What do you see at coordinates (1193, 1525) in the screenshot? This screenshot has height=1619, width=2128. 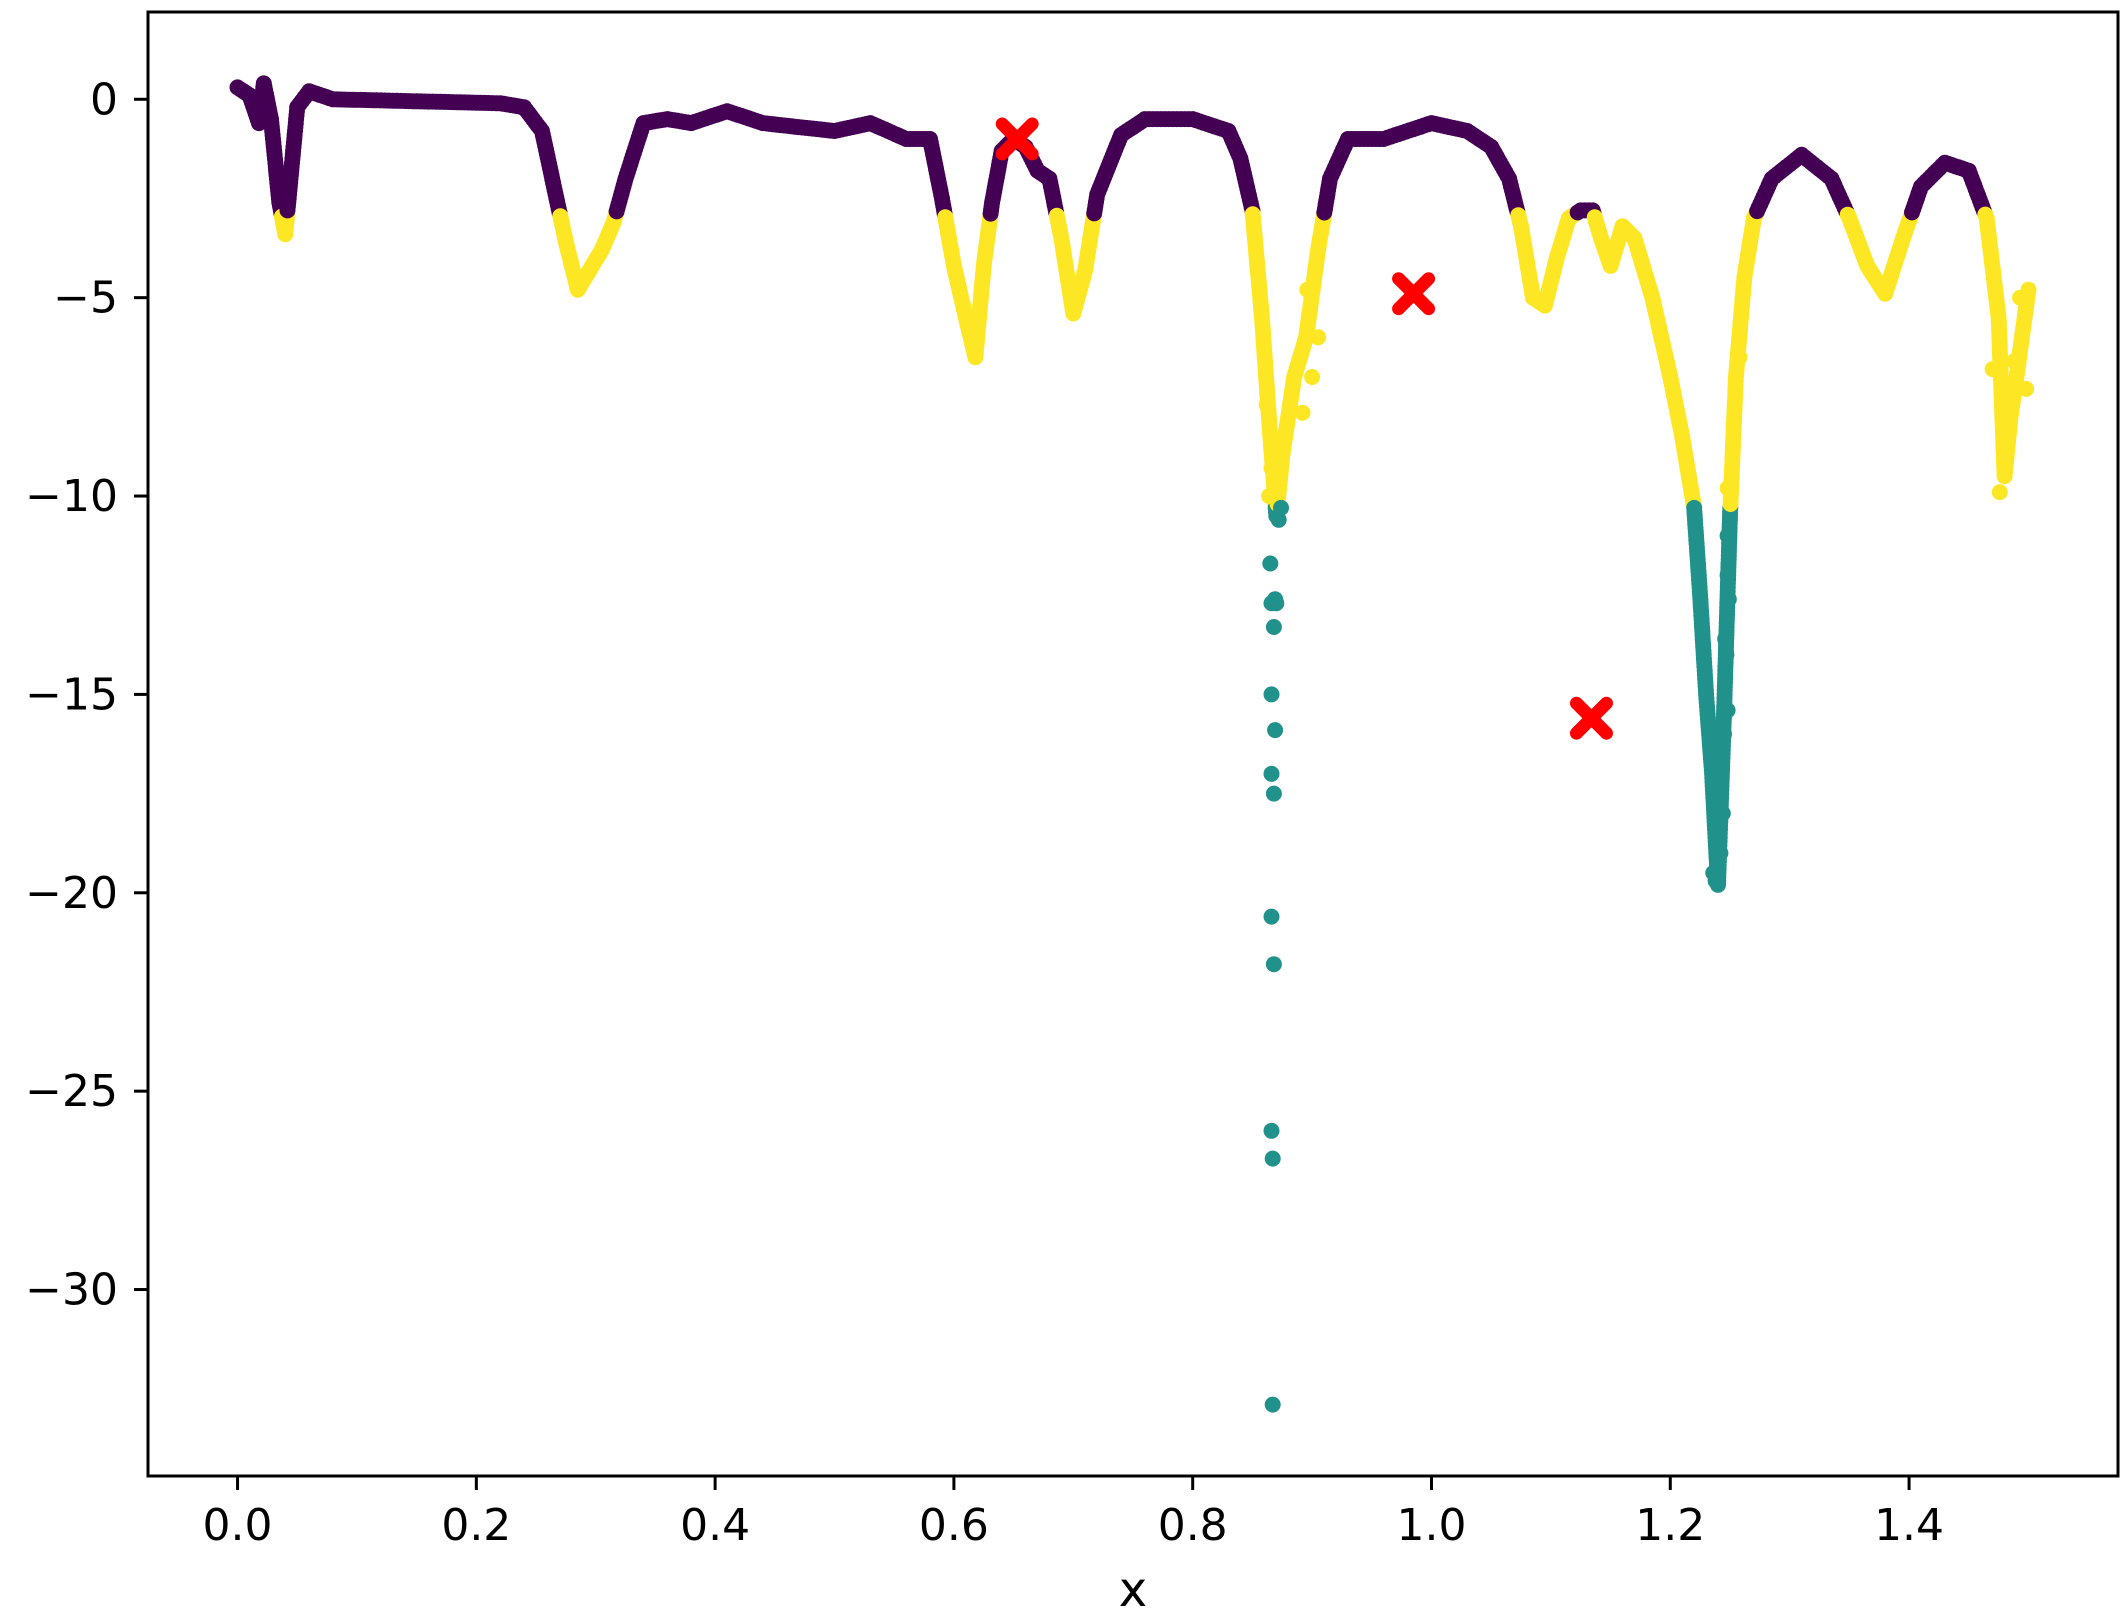 I see `x-tick-label: 0.8` at bounding box center [1193, 1525].